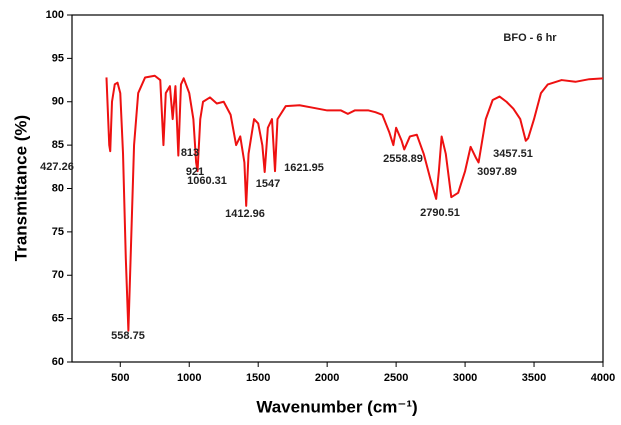 This screenshot has width=621, height=425. Describe the element at coordinates (120, 378) in the screenshot. I see `x-tick-label: 500` at that location.